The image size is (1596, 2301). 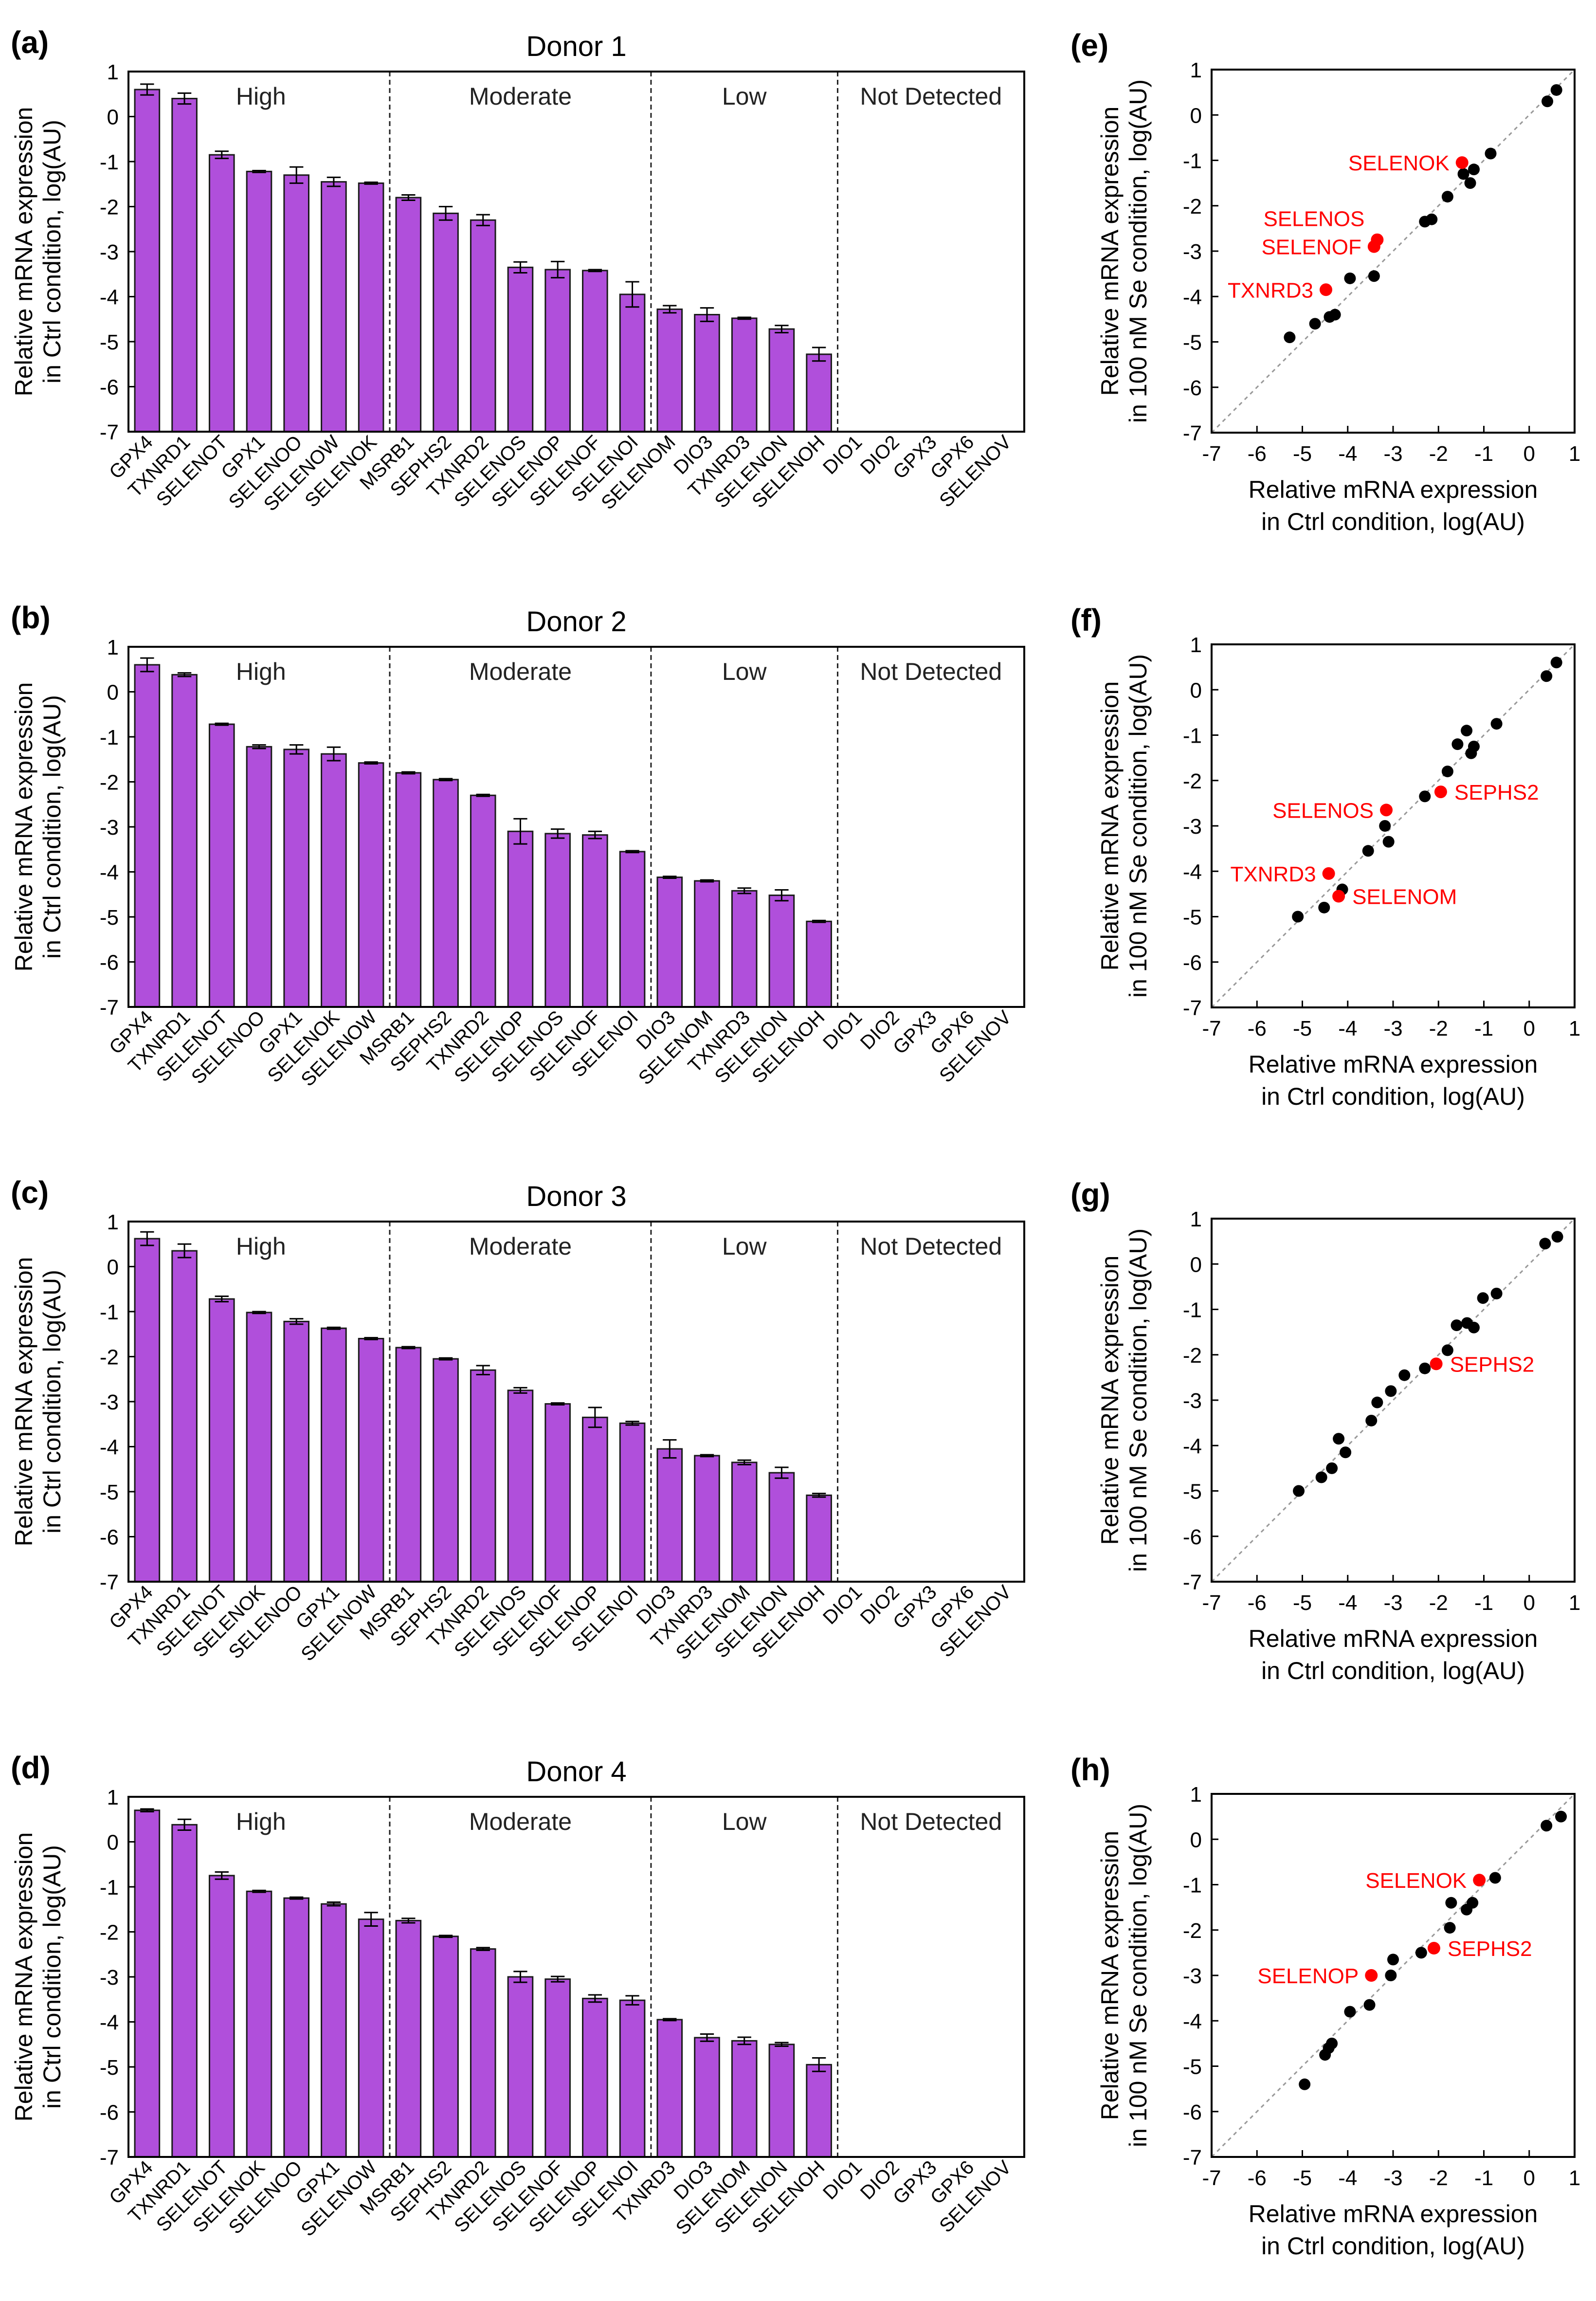 What do you see at coordinates (1090, 1194) in the screenshot?
I see `panel-label: (g)` at bounding box center [1090, 1194].